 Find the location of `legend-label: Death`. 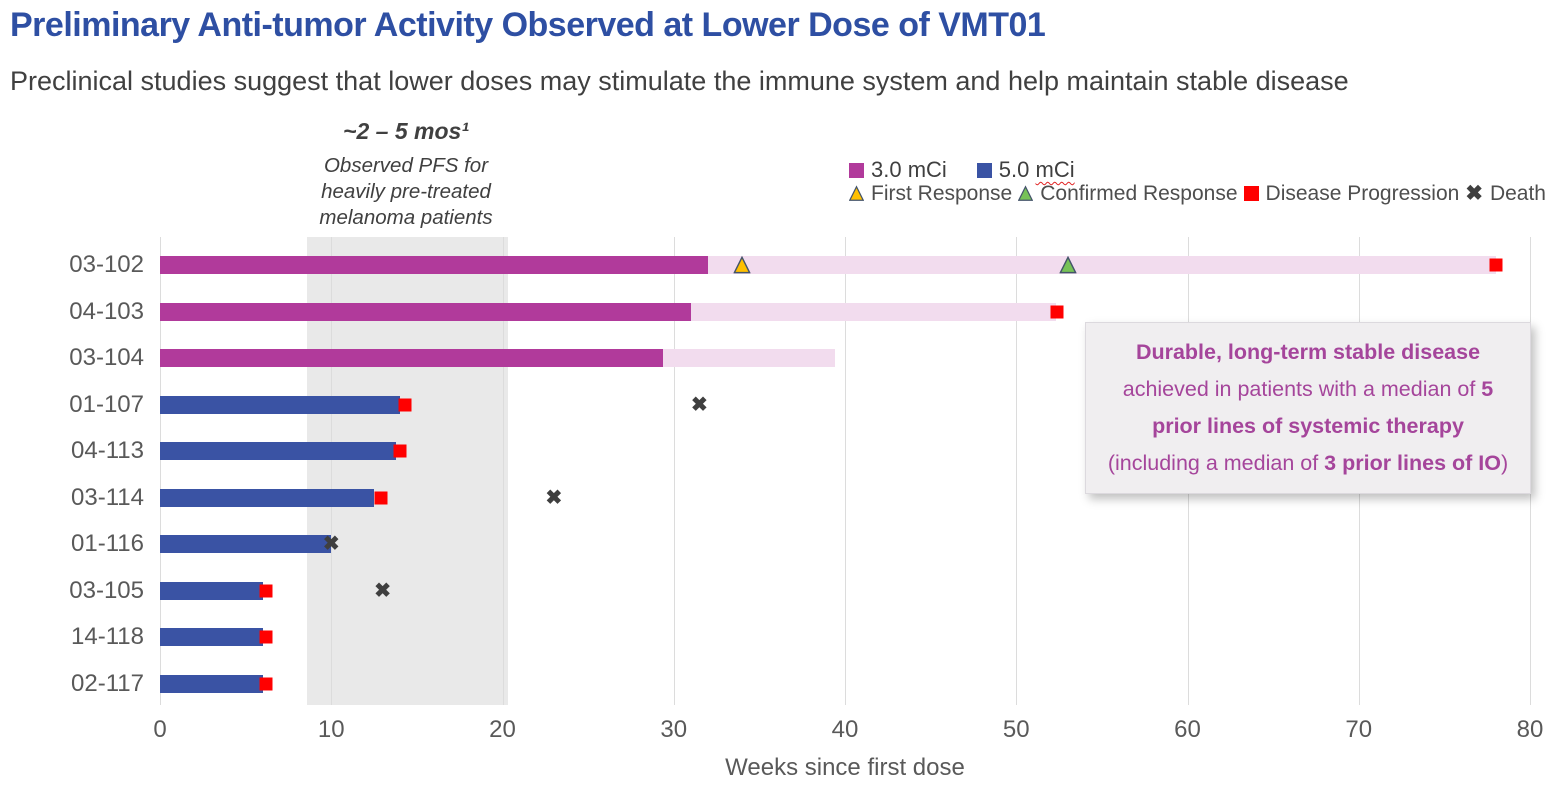

legend-label: Death is located at coordinates (1517, 193).